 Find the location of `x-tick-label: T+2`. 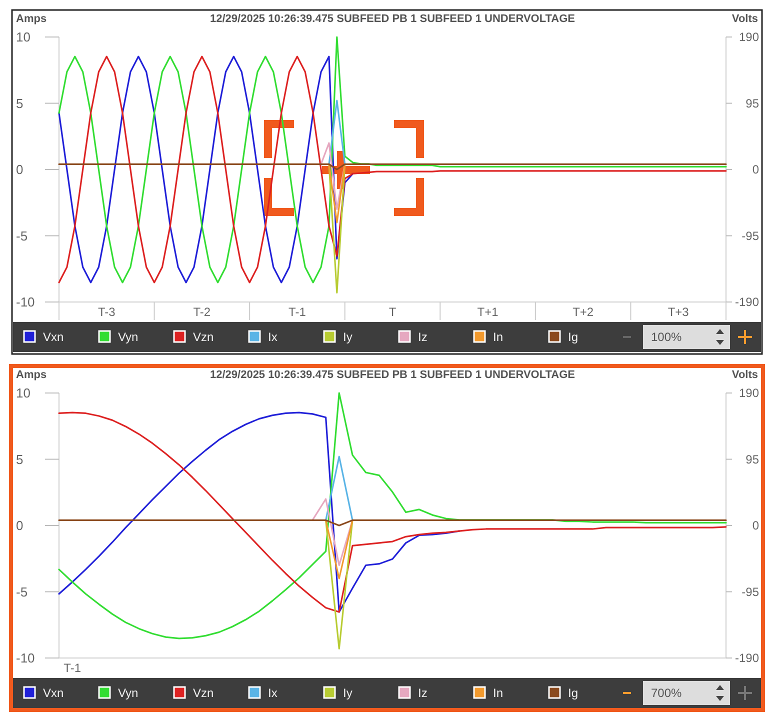

x-tick-label: T+2 is located at coordinates (583, 312).